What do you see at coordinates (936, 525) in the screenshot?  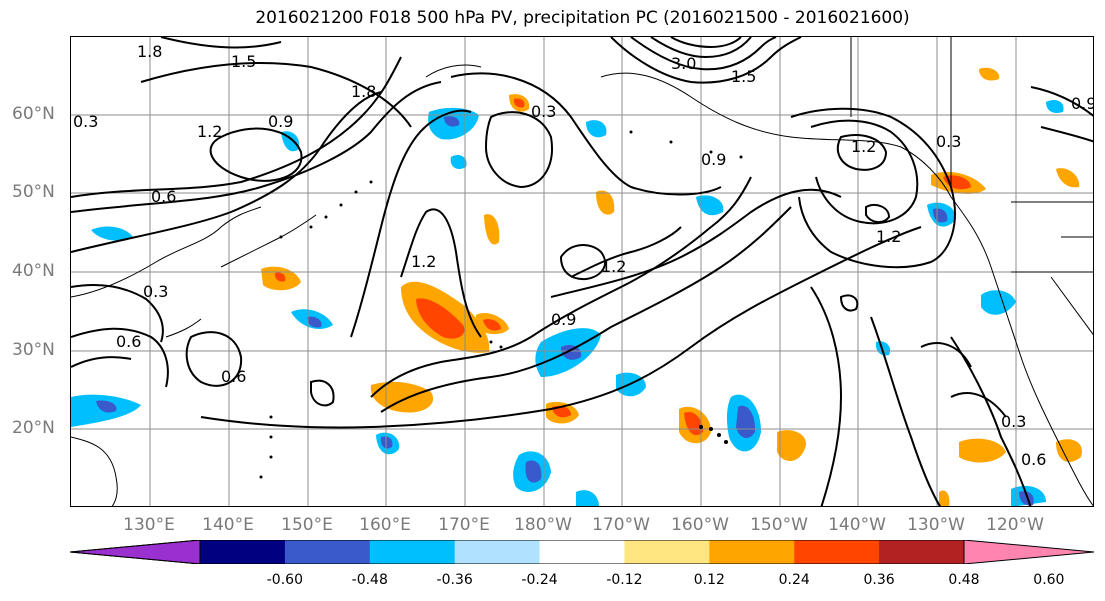 I see `lon-label-130w: 130°W` at bounding box center [936, 525].